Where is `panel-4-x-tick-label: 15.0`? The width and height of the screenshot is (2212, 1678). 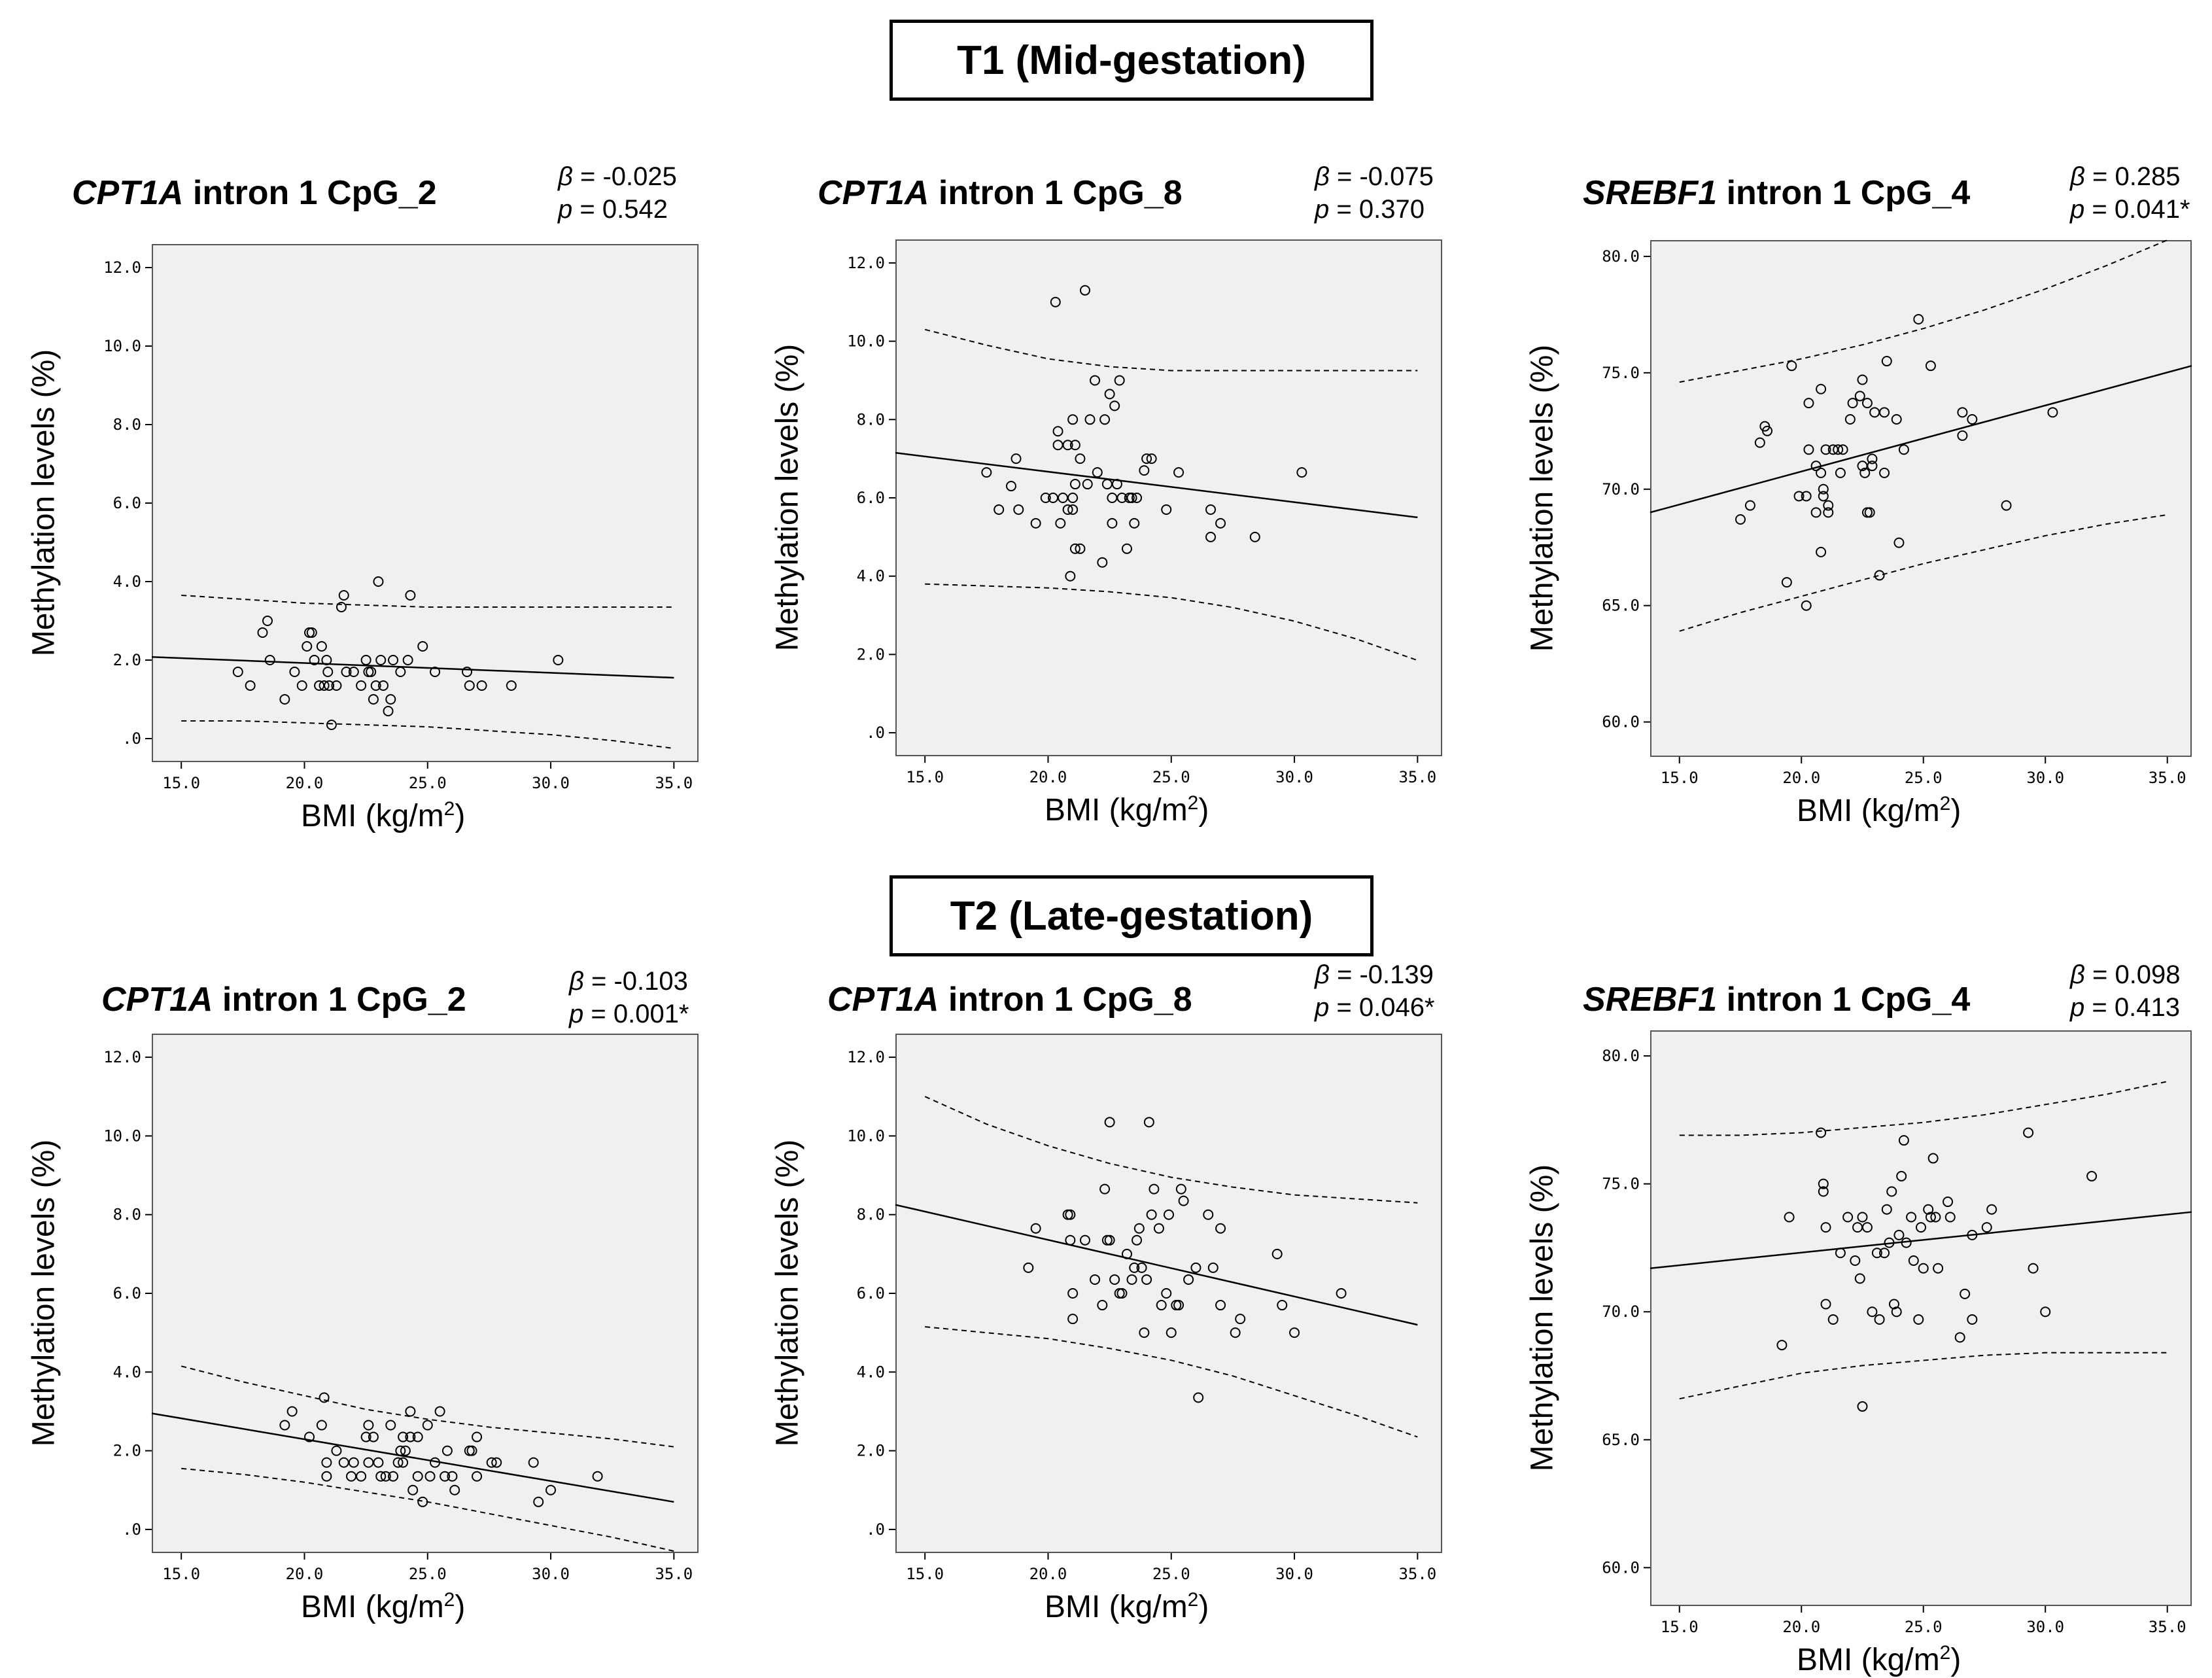 panel-4-x-tick-label: 15.0 is located at coordinates (181, 1574).